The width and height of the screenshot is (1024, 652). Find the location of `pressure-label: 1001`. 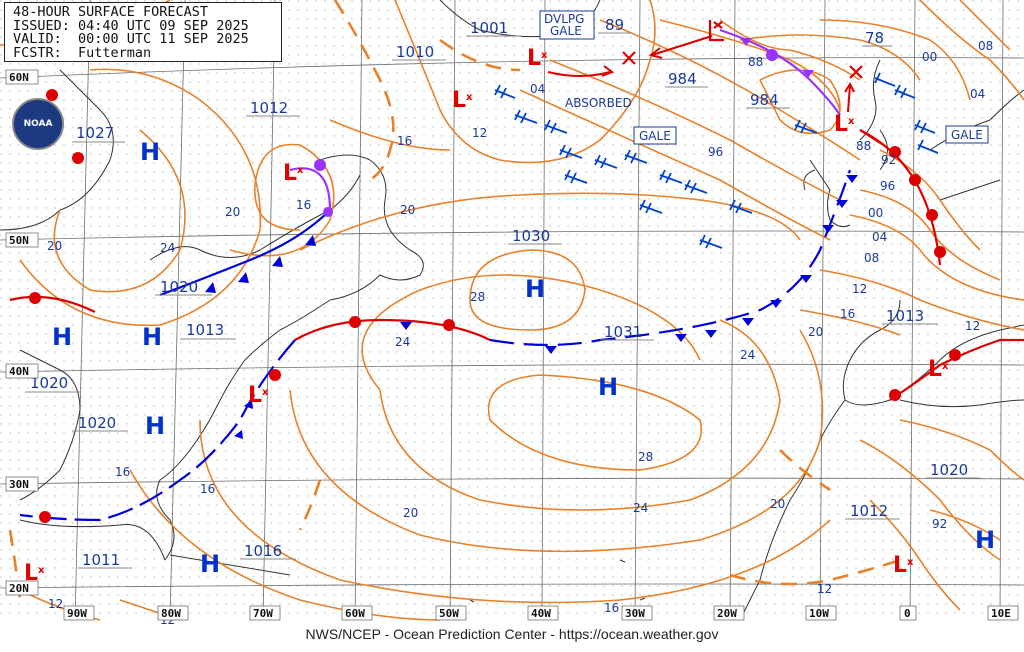

pressure-label: 1001 is located at coordinates (489, 28).